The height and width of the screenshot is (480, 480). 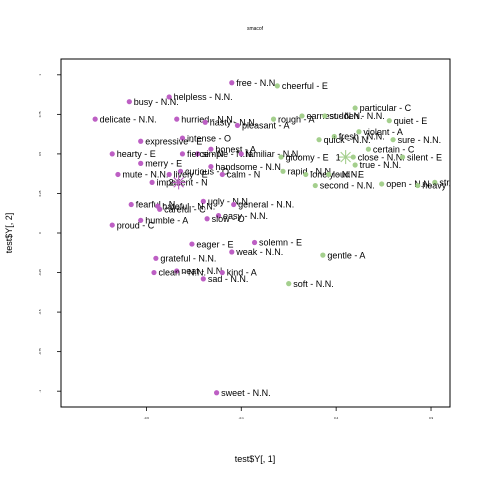 I want to click on point-label: simple - N.N., so click(x=228, y=154).